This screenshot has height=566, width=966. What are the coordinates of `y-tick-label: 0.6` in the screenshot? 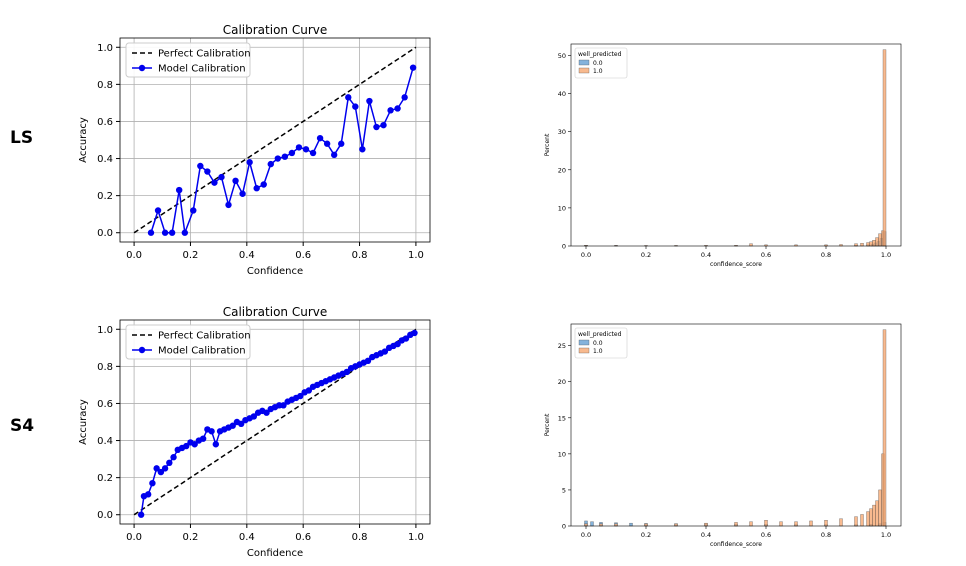 It's located at (105, 404).